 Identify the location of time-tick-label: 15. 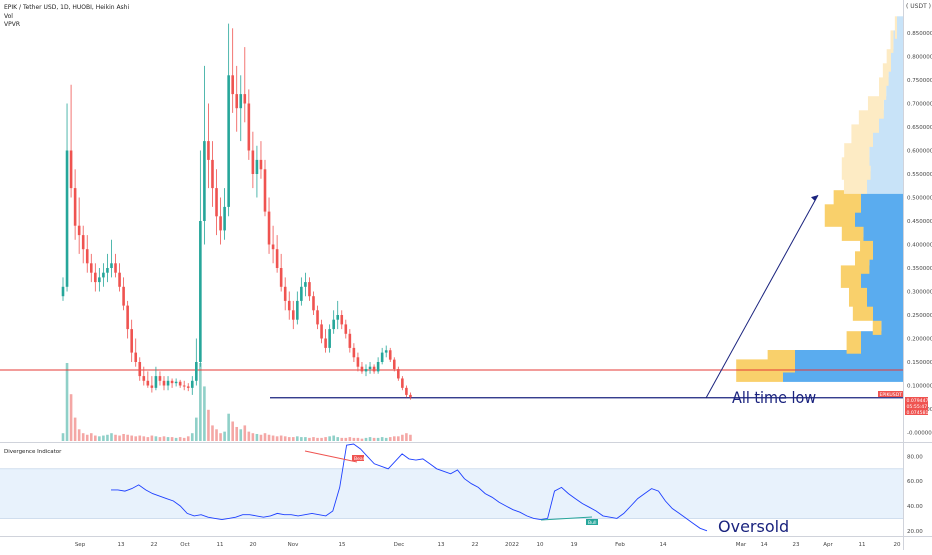
(342, 545).